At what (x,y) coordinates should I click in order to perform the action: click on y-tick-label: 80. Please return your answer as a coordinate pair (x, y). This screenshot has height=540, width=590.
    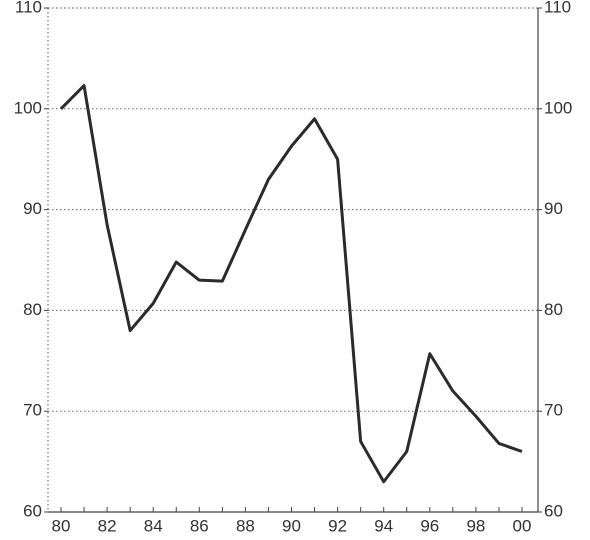
    Looking at the image, I should click on (32, 309).